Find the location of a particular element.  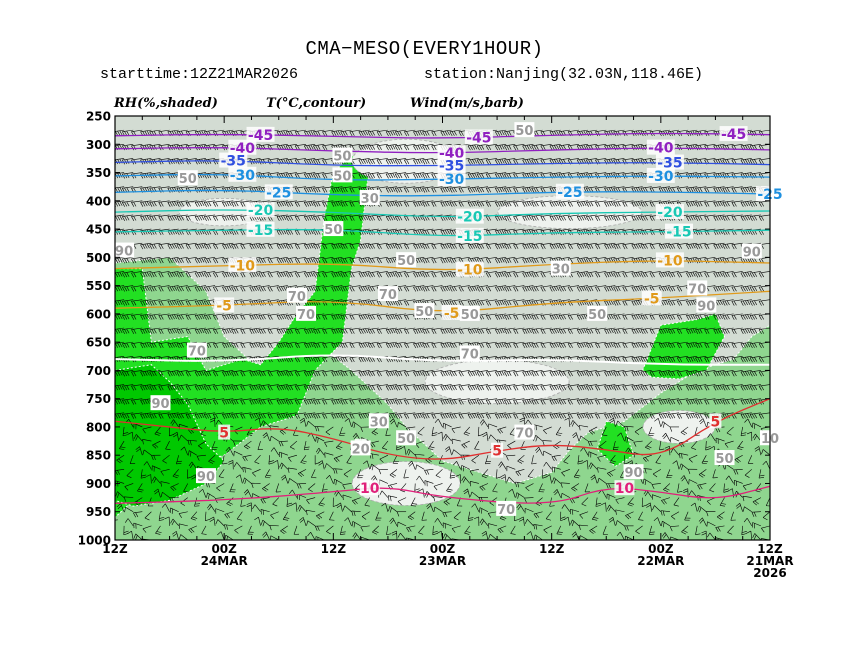

chart-title: CMA−MESO(EVERY1HOUR) is located at coordinates (424, 49).